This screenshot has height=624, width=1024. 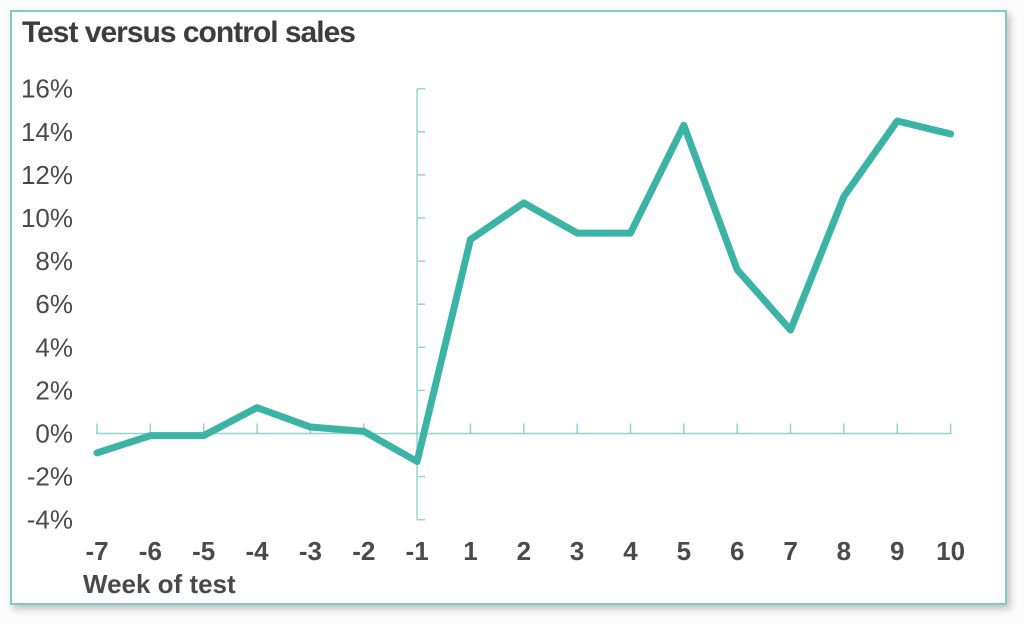 What do you see at coordinates (47, 218) in the screenshot?
I see `y-tick-label: 10%` at bounding box center [47, 218].